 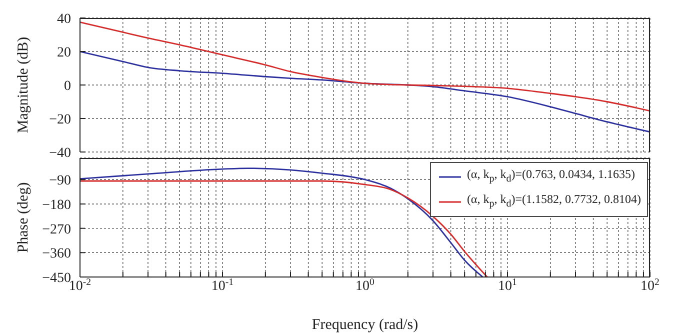 I want to click on x-axis-title: Frequency (rad/s), so click(x=365, y=325).